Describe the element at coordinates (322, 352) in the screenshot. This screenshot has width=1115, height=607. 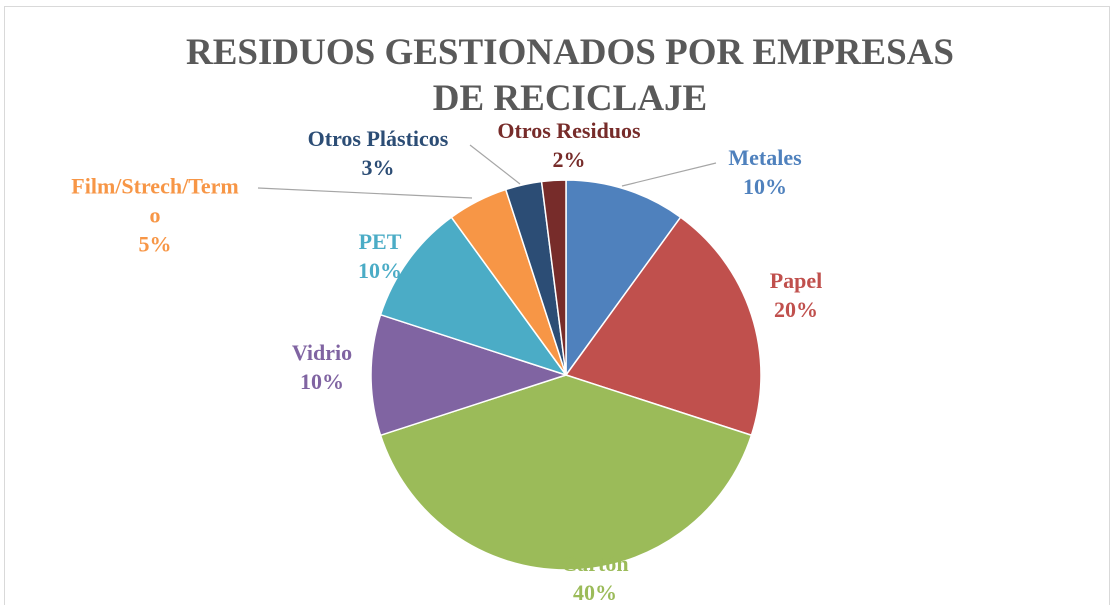
I see `category-label: Vidrio` at that location.